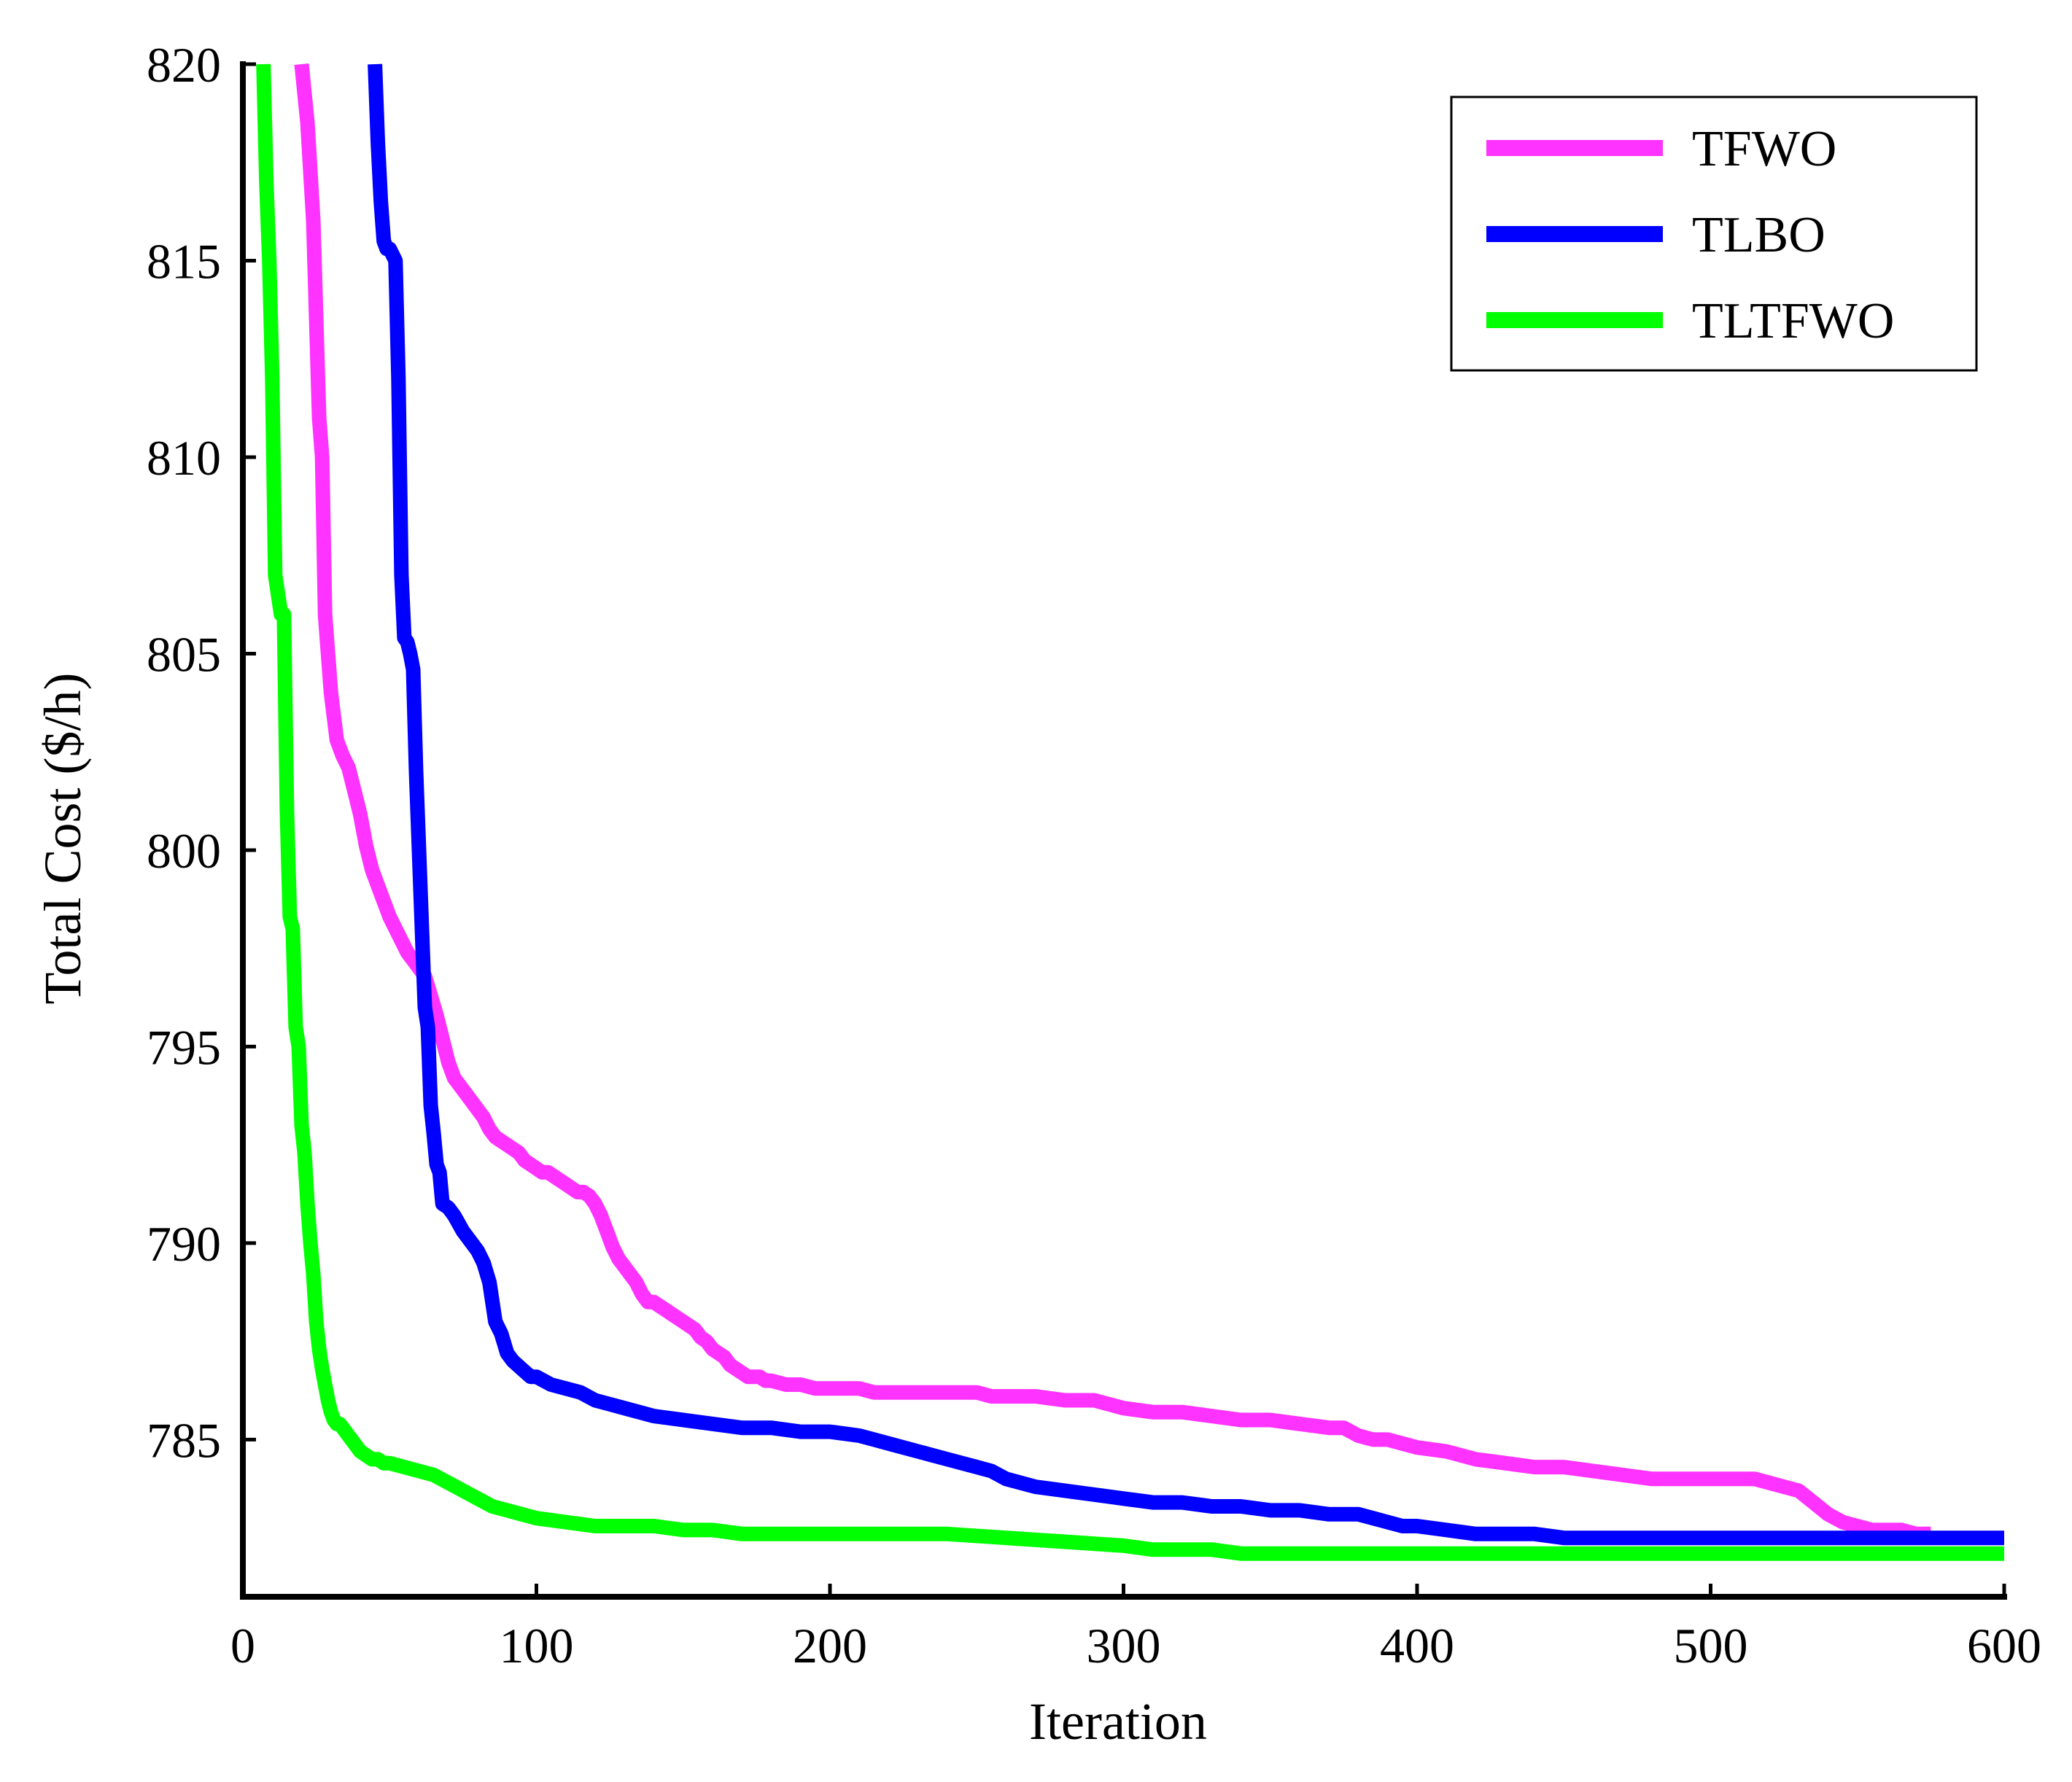  What do you see at coordinates (1711, 1645) in the screenshot?
I see `x-tick-label: 500` at bounding box center [1711, 1645].